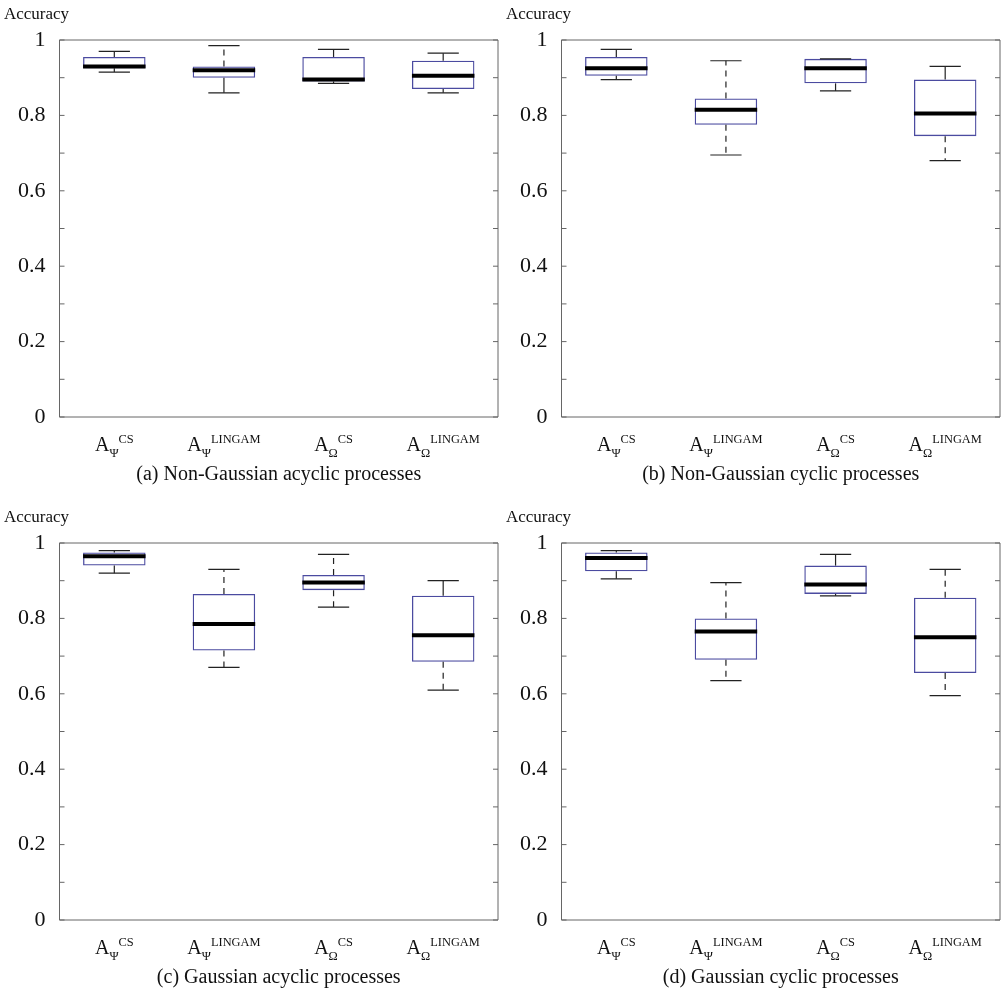  Describe the element at coordinates (780, 977) in the screenshot. I see `x-axis-title: (d) Gaussian cyclic processes` at that location.